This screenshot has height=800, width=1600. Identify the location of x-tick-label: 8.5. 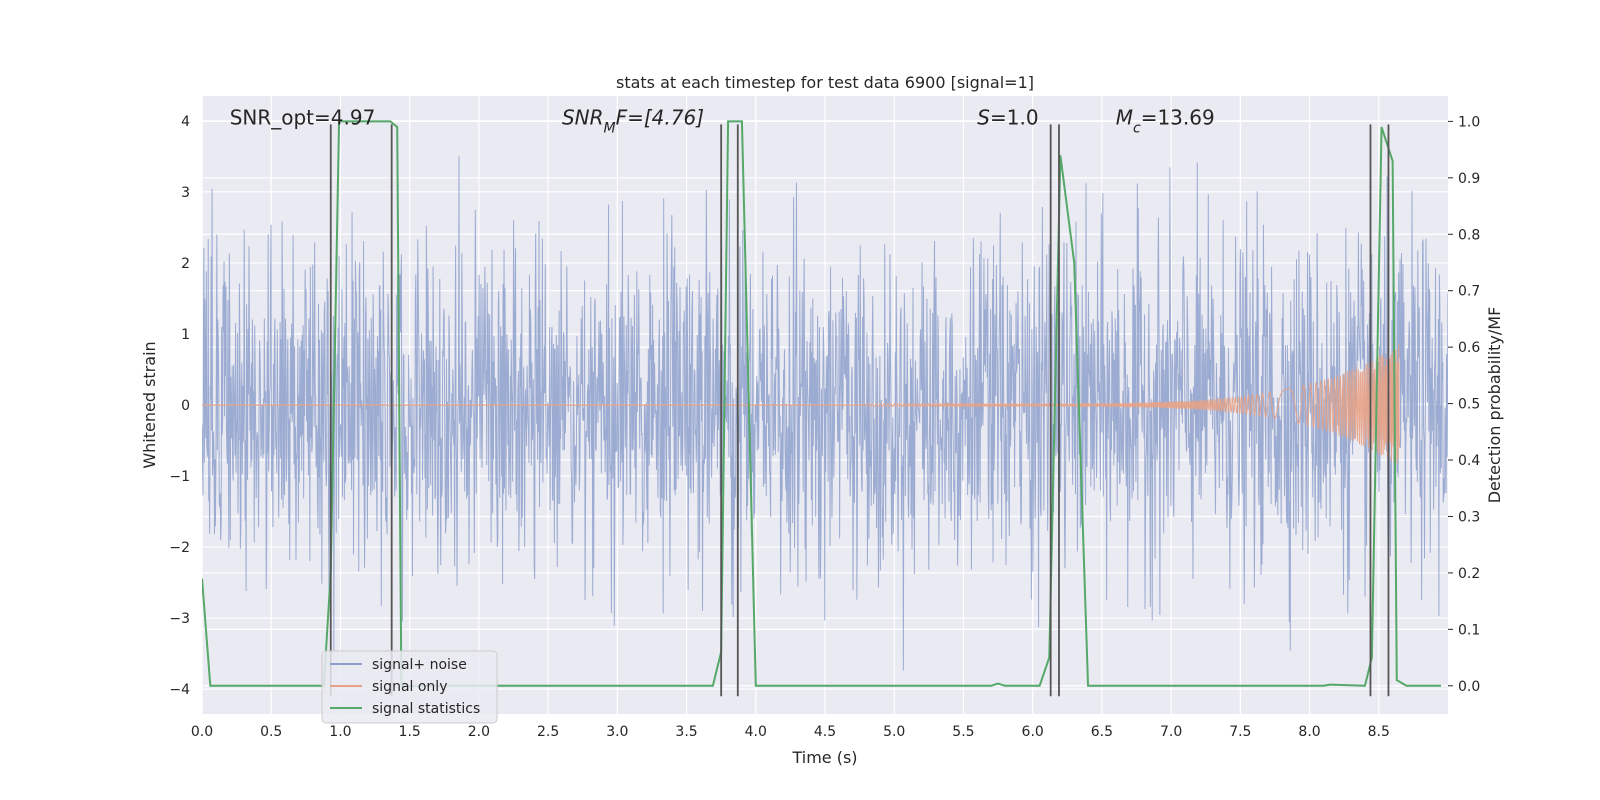
(1379, 732).